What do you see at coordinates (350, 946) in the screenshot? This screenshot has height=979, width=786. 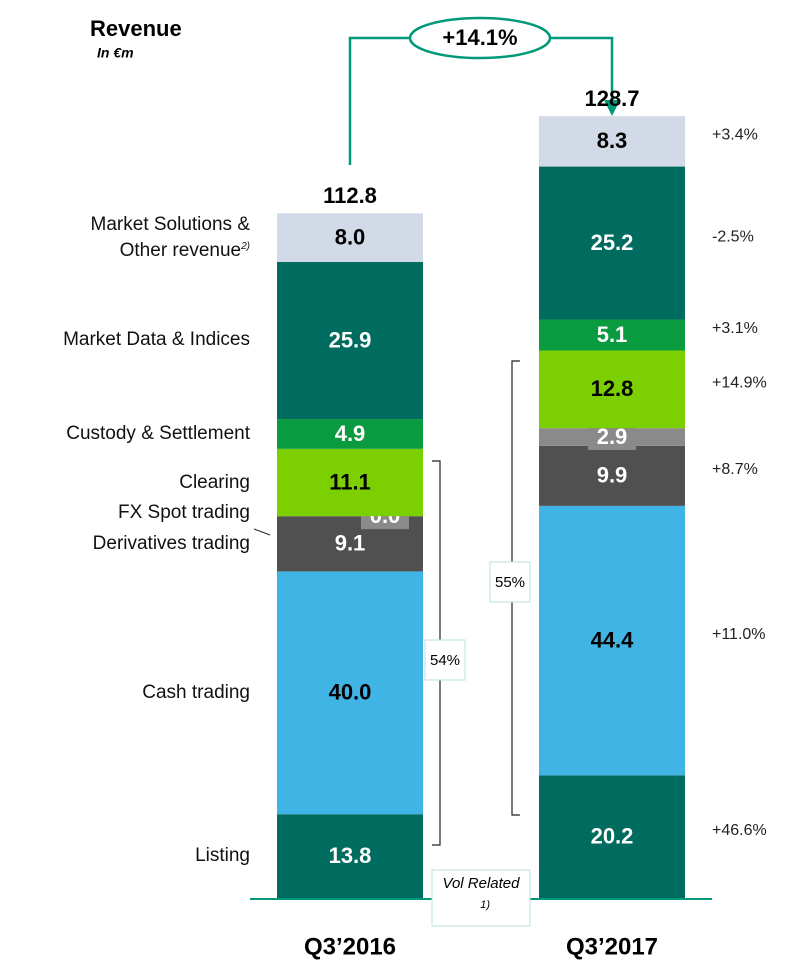 I see `x-tick-label: Q3’2016` at bounding box center [350, 946].